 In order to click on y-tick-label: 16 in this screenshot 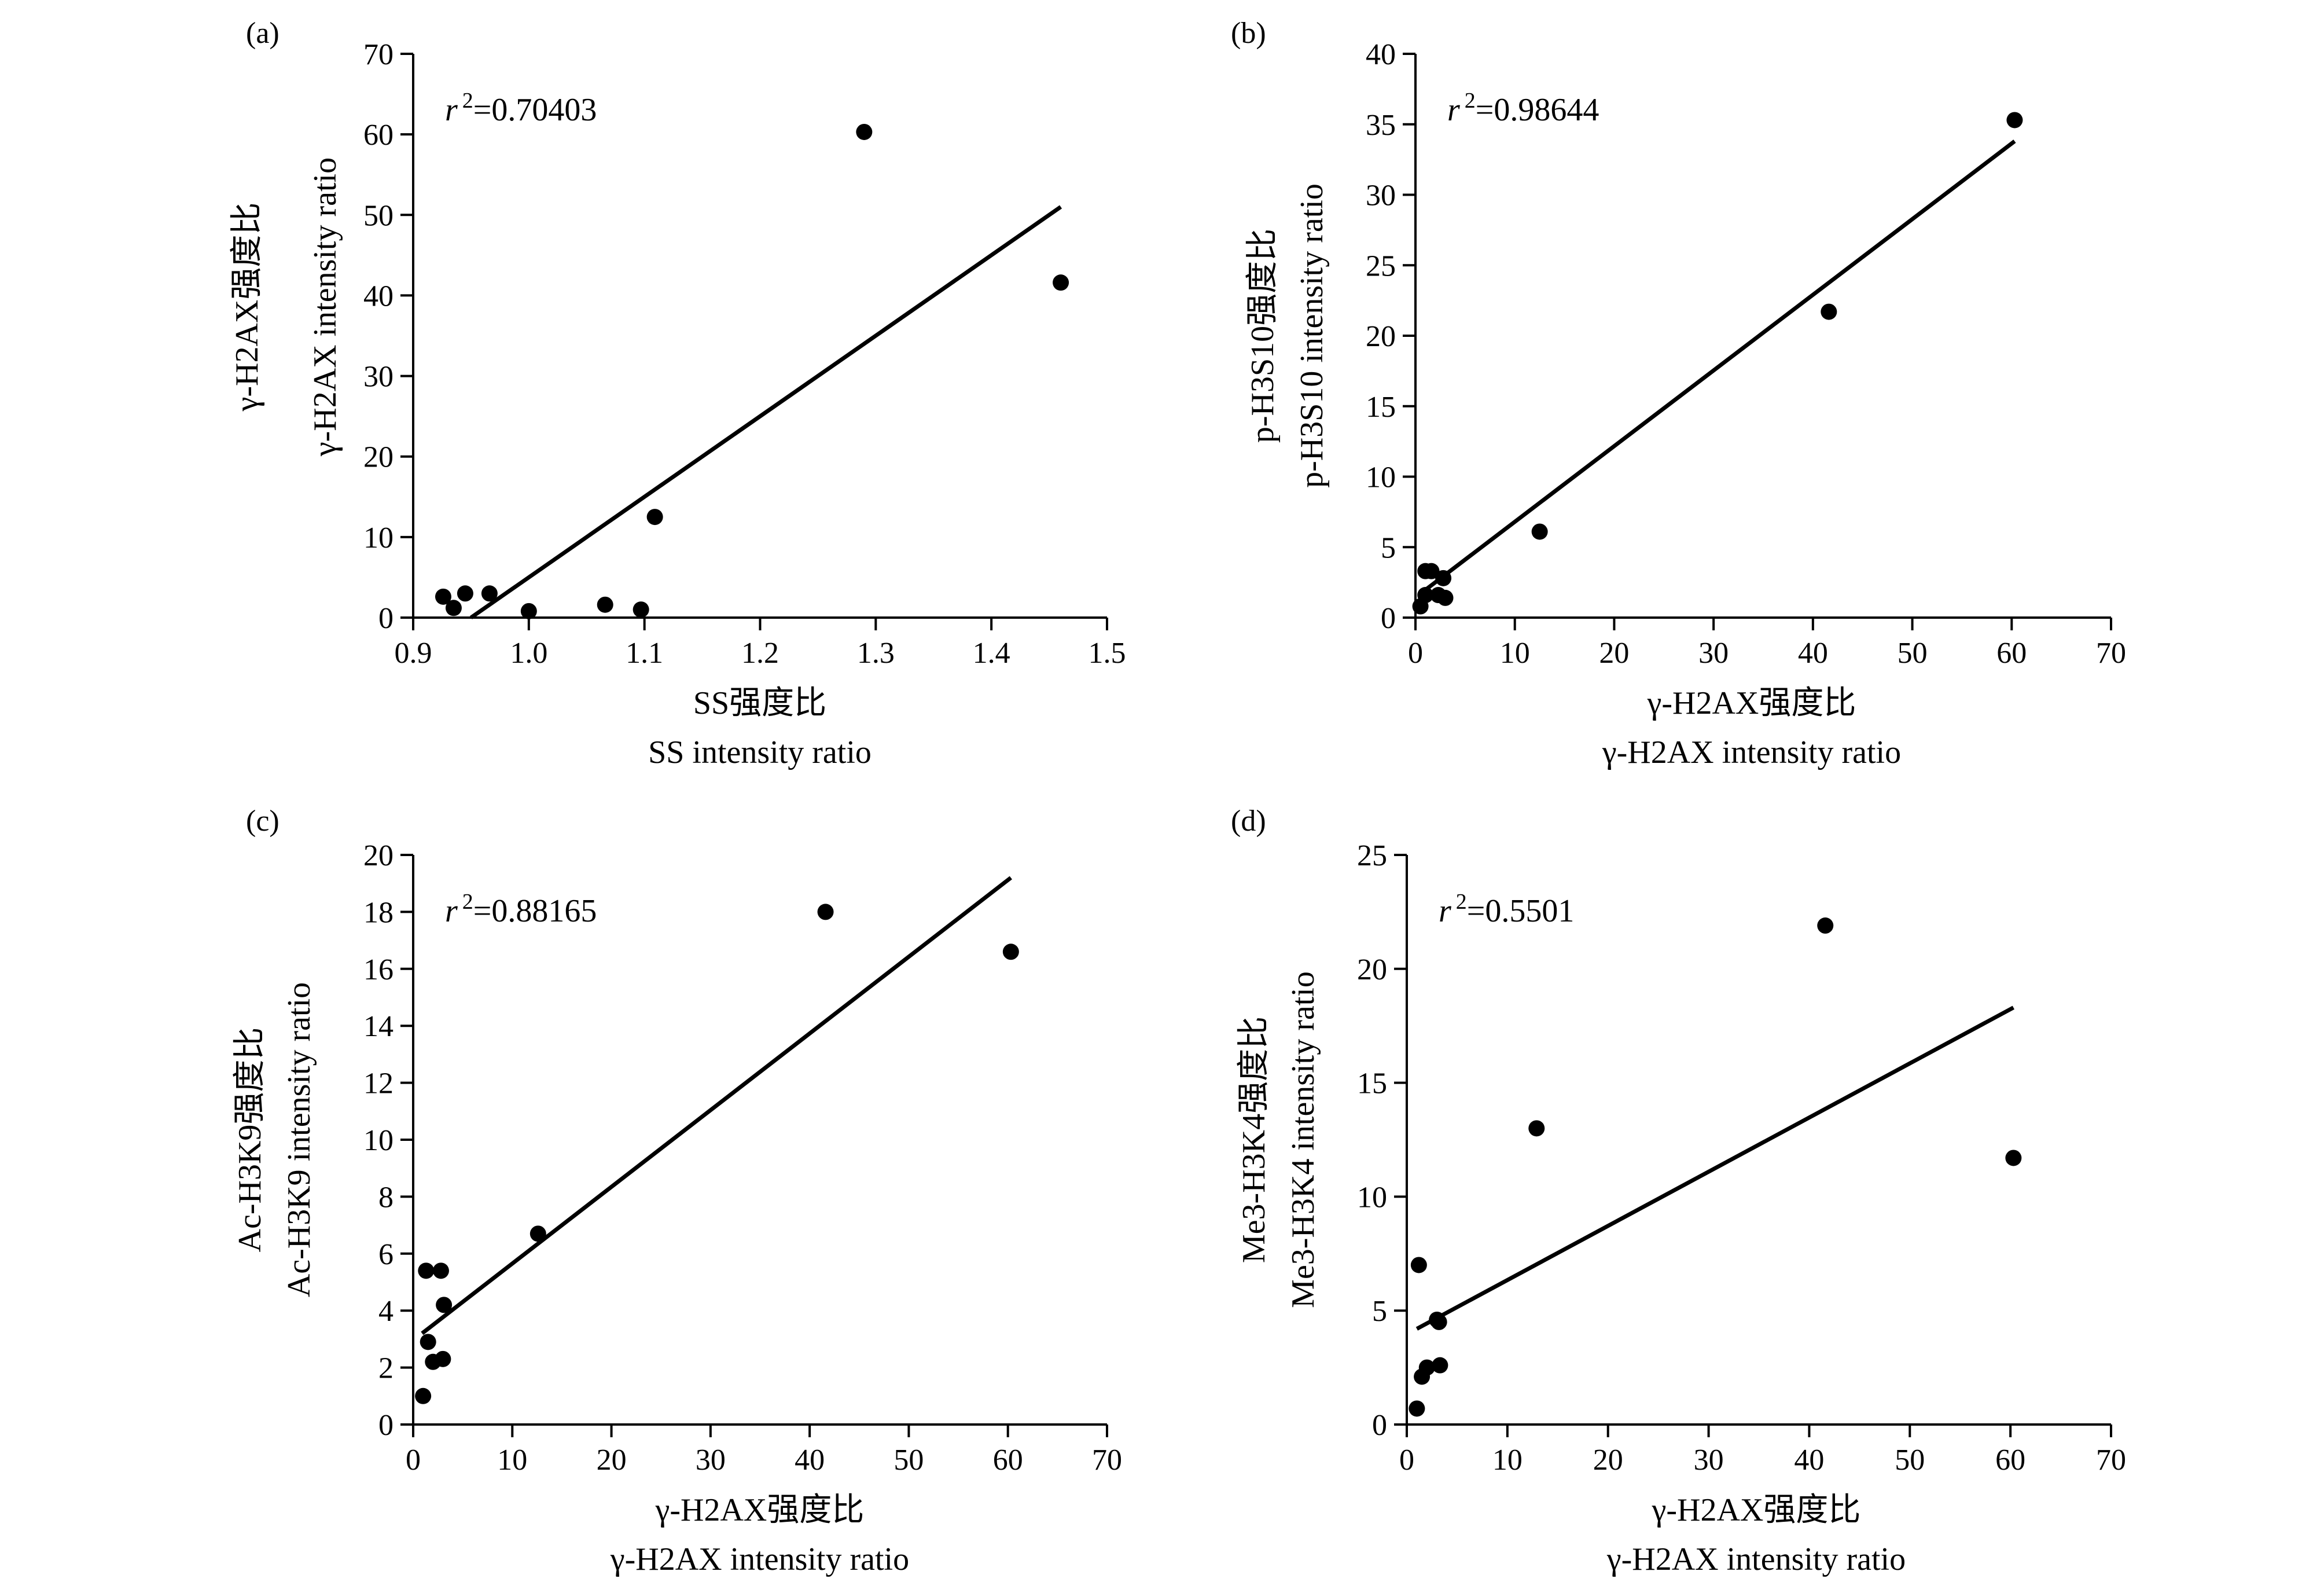, I will do `click(378, 969)`.